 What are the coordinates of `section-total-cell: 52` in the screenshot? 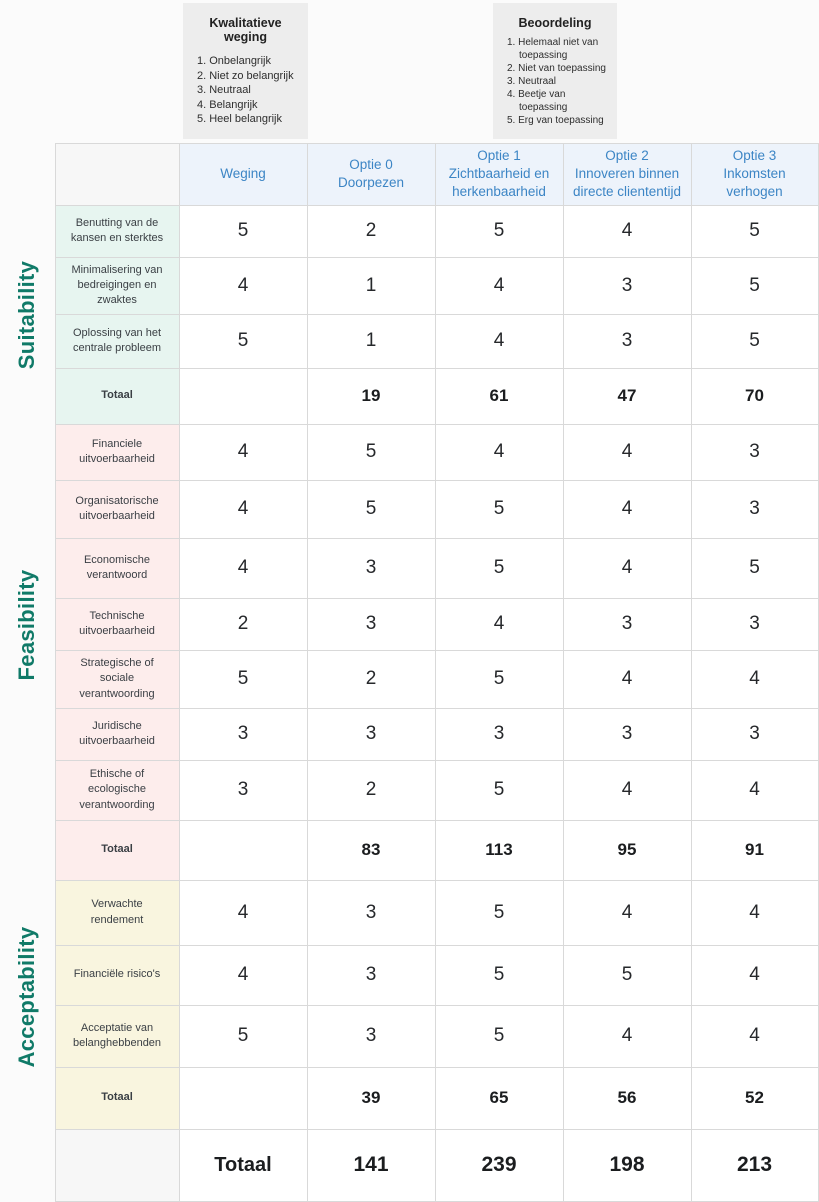 It's located at (754, 1098).